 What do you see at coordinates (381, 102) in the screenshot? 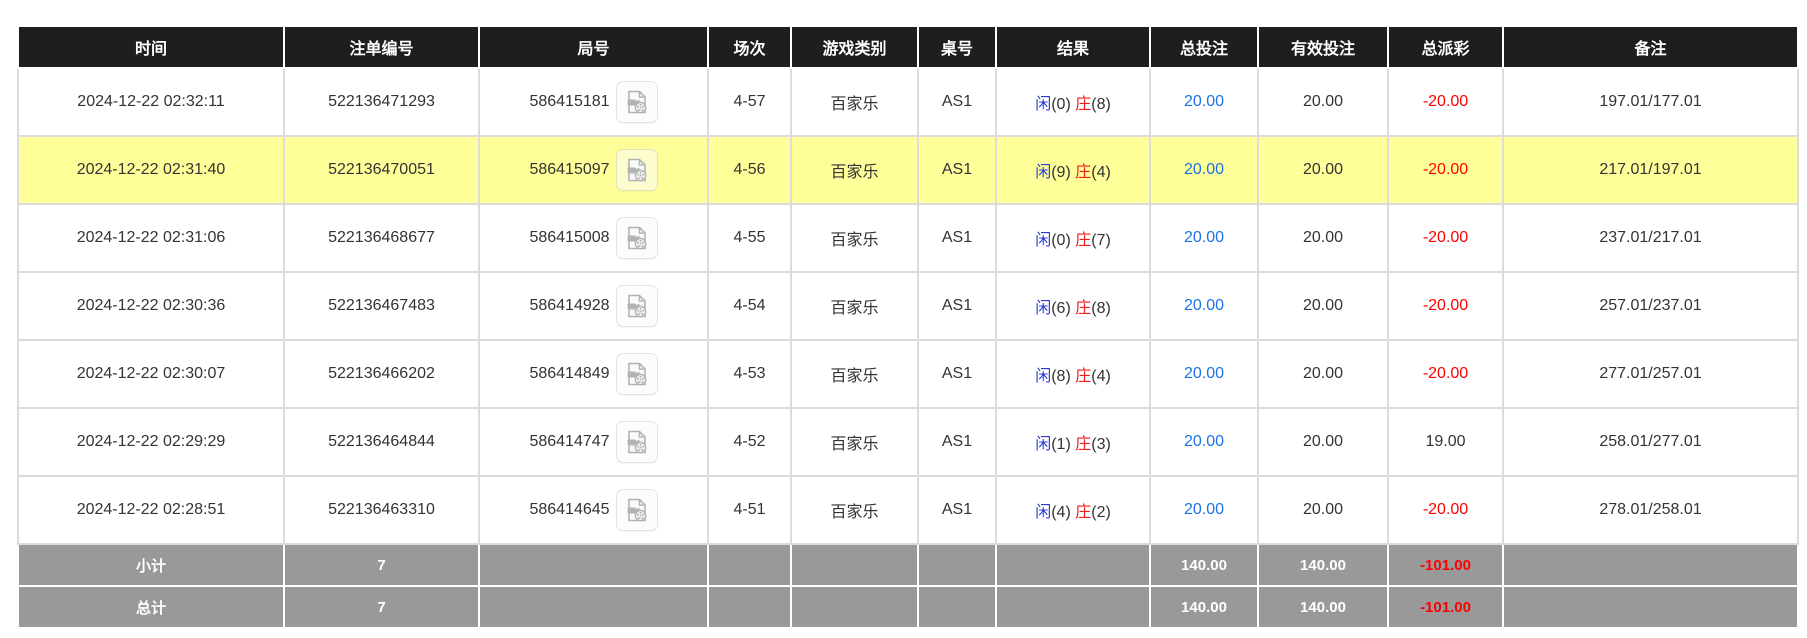
I see `cell-bet-id: 522136471293` at bounding box center [381, 102].